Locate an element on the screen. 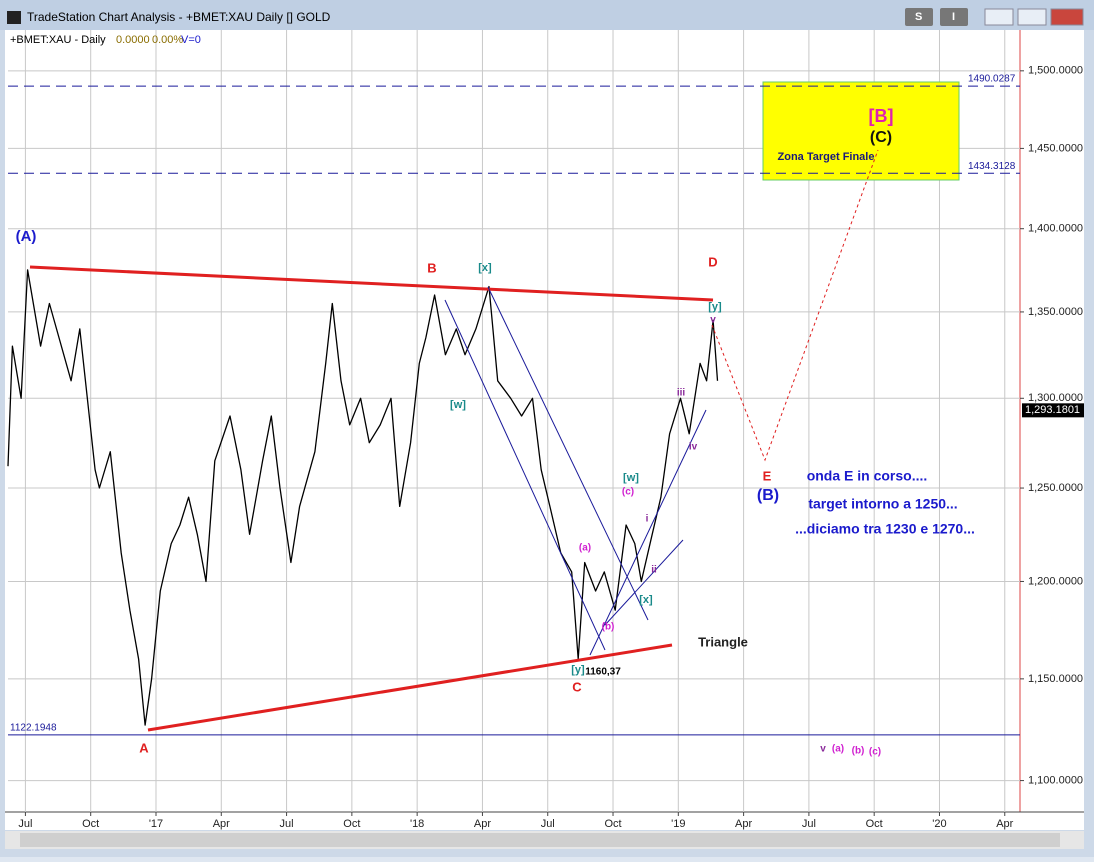 This screenshot has height=862, width=1094. upper-trendline is located at coordinates (371, 283).